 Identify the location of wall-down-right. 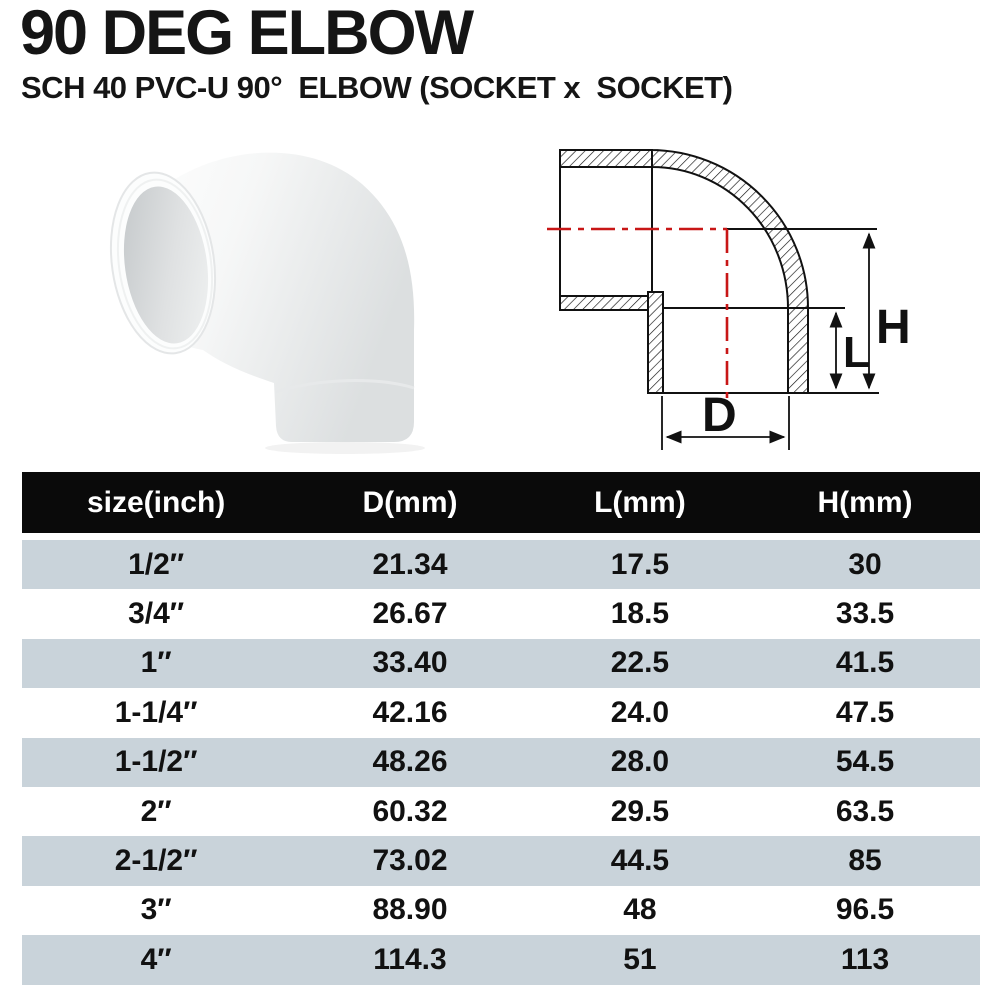
(798, 350).